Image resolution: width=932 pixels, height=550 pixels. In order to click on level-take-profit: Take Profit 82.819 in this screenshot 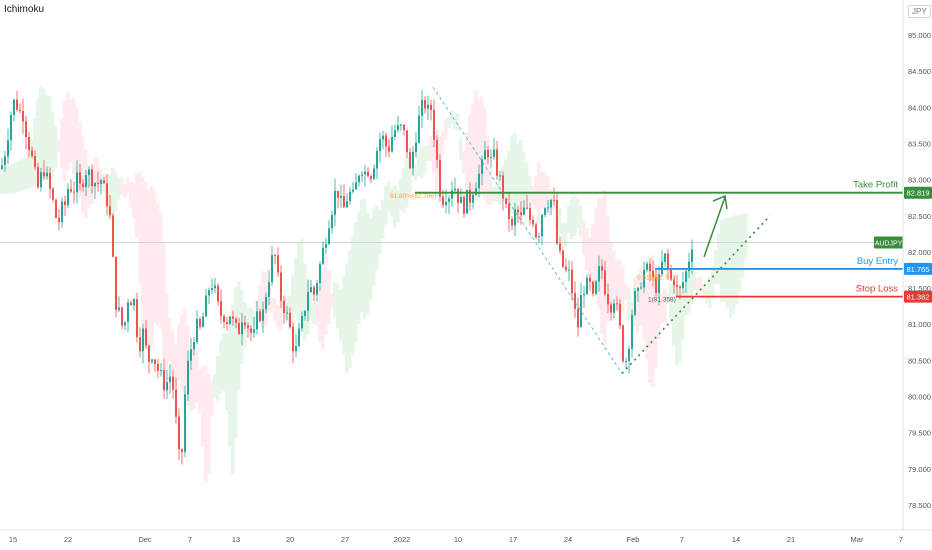, I will do `click(673, 189)`.